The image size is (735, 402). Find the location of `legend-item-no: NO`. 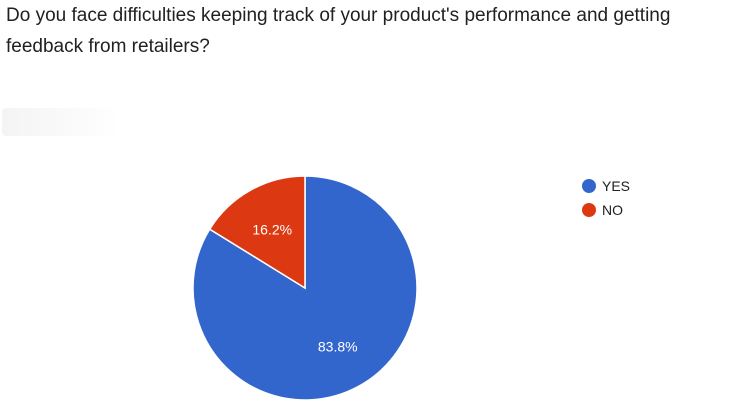

legend-item-no: NO is located at coordinates (606, 210).